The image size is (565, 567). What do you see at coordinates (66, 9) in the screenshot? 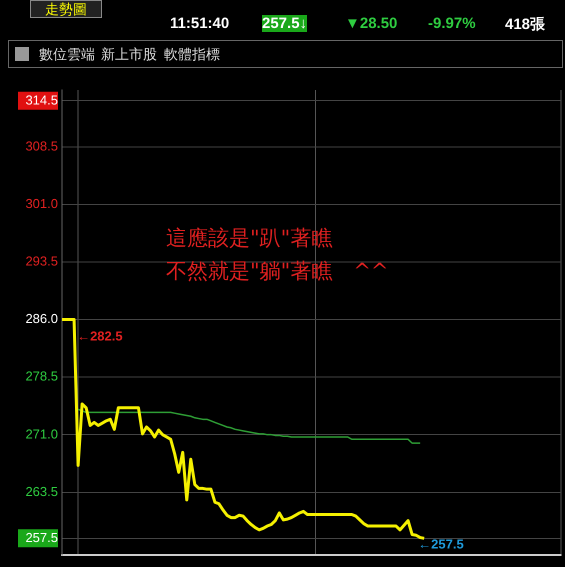
I see `chart-title: 走勢圖` at bounding box center [66, 9].